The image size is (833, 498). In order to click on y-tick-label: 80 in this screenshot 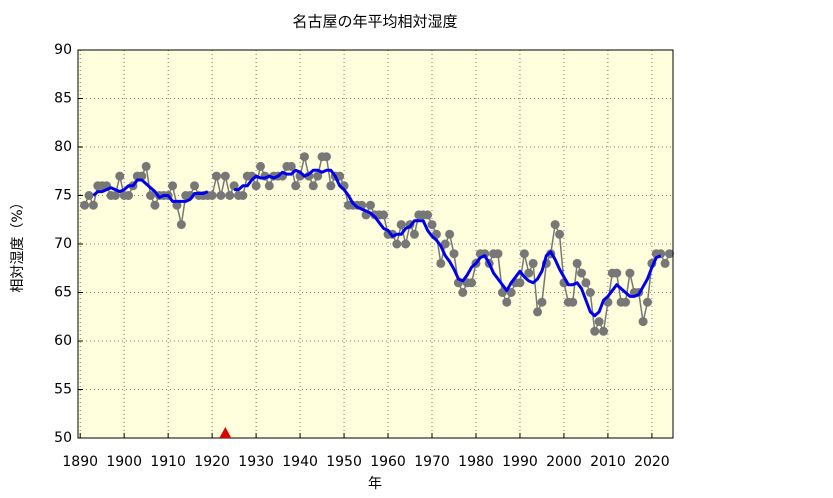, I will do `click(63, 147)`.